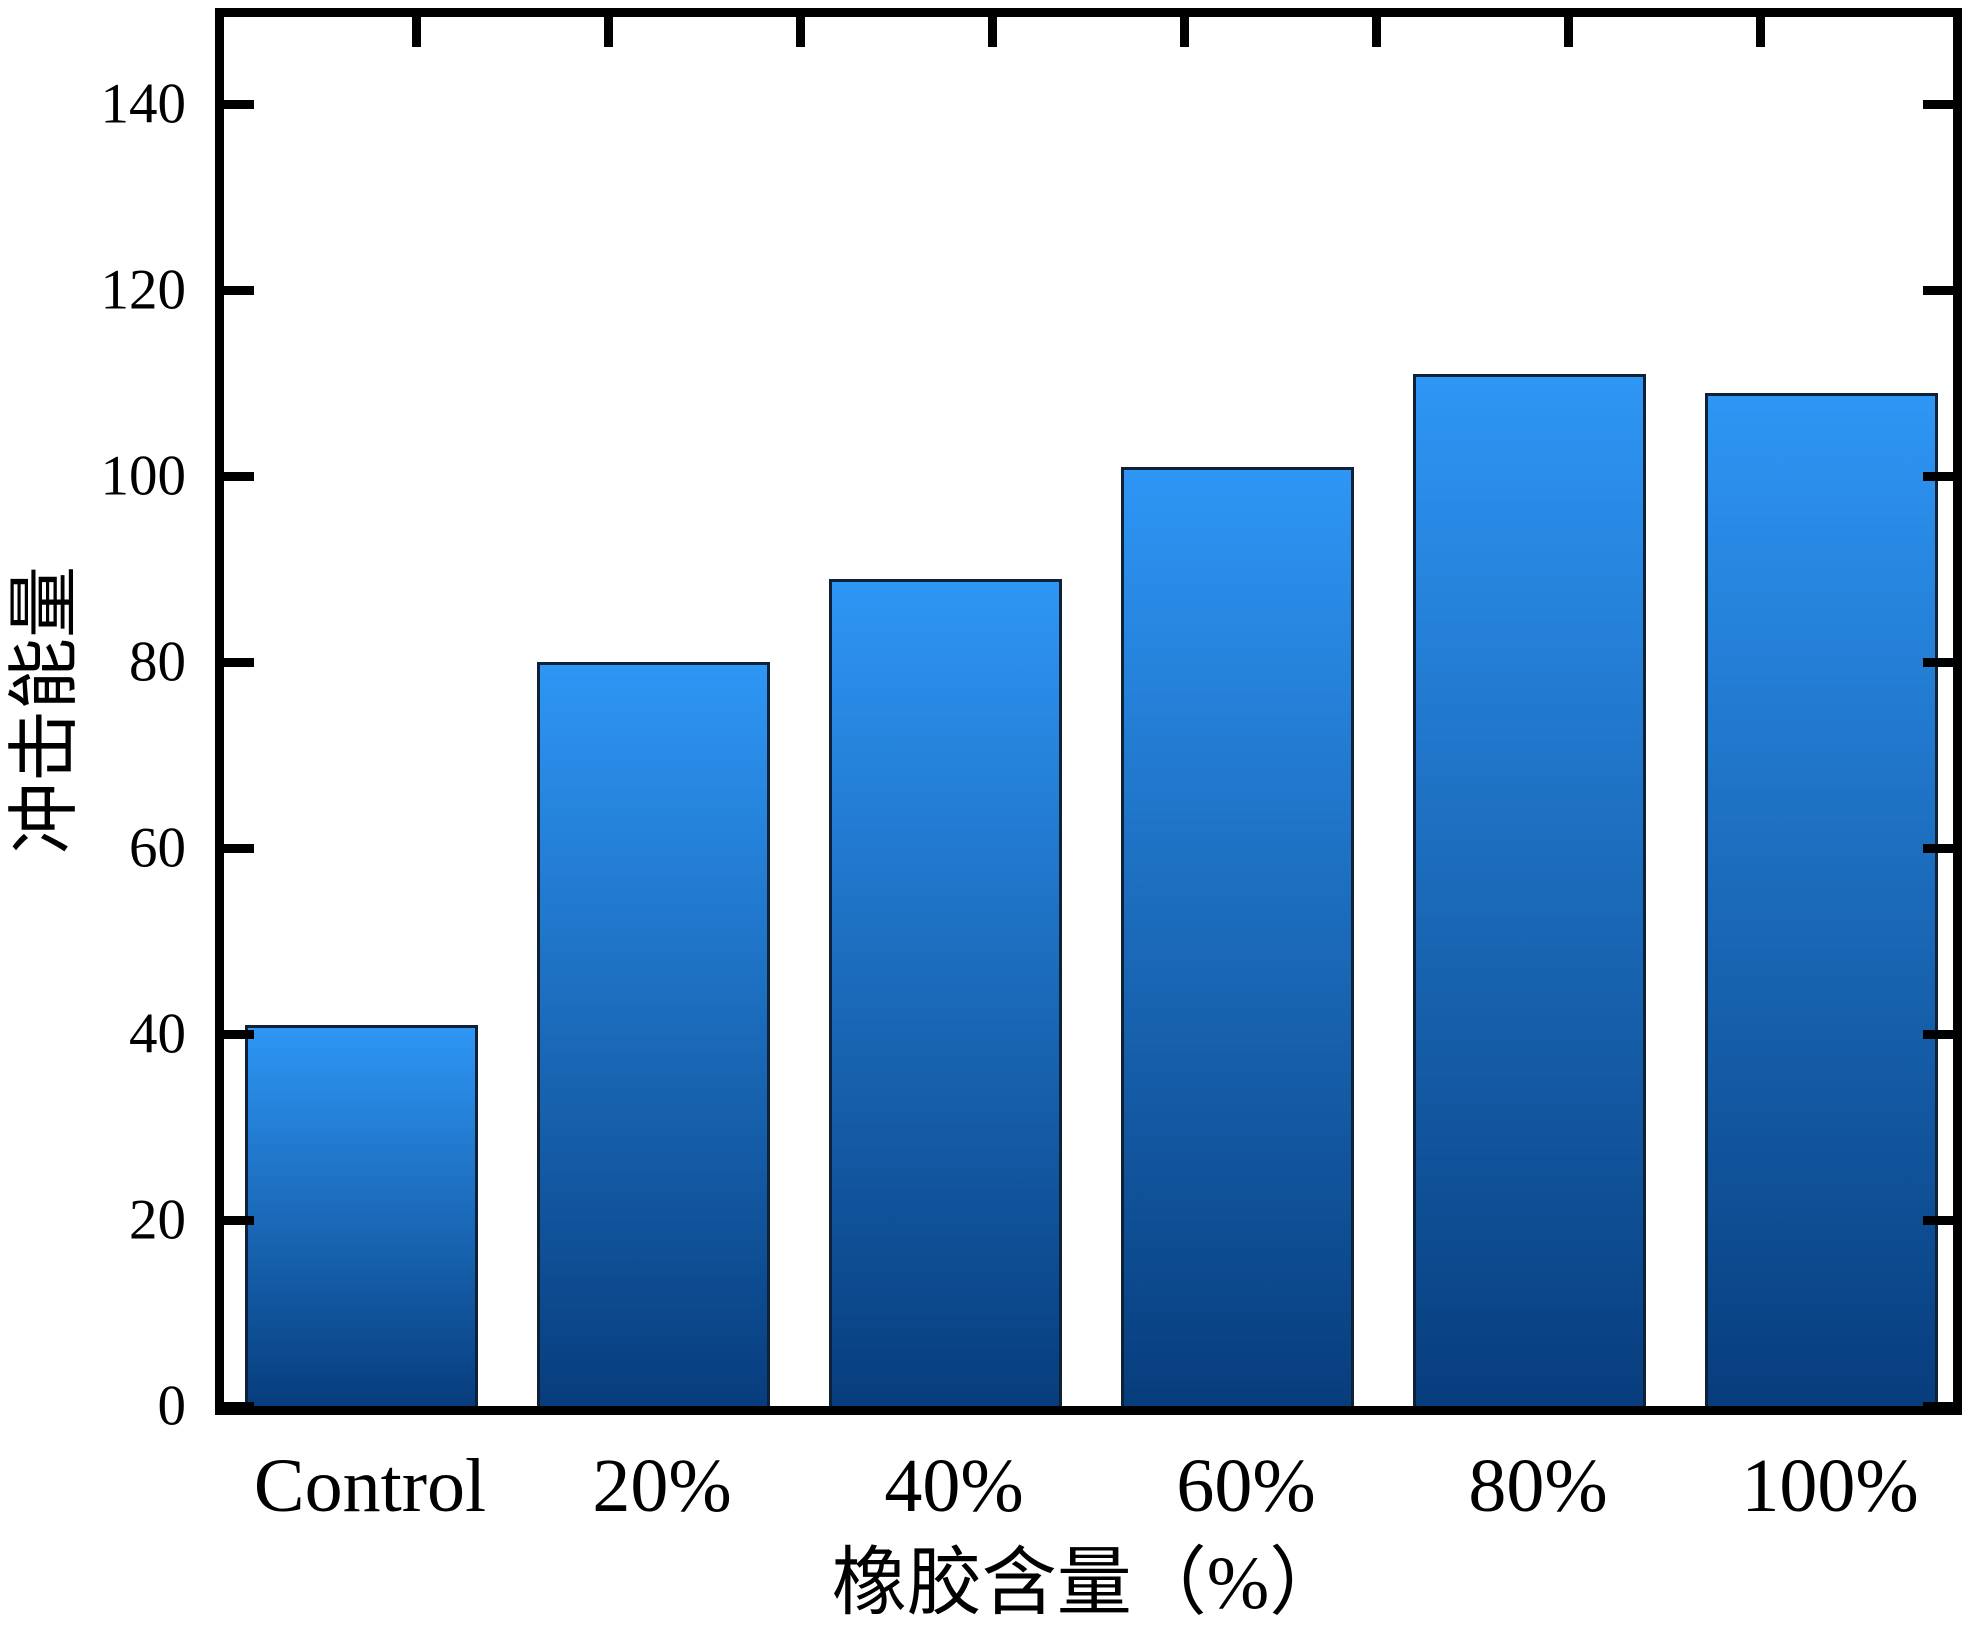  What do you see at coordinates (1830, 1486) in the screenshot?
I see `x-tick-label-100%: 100%` at bounding box center [1830, 1486].